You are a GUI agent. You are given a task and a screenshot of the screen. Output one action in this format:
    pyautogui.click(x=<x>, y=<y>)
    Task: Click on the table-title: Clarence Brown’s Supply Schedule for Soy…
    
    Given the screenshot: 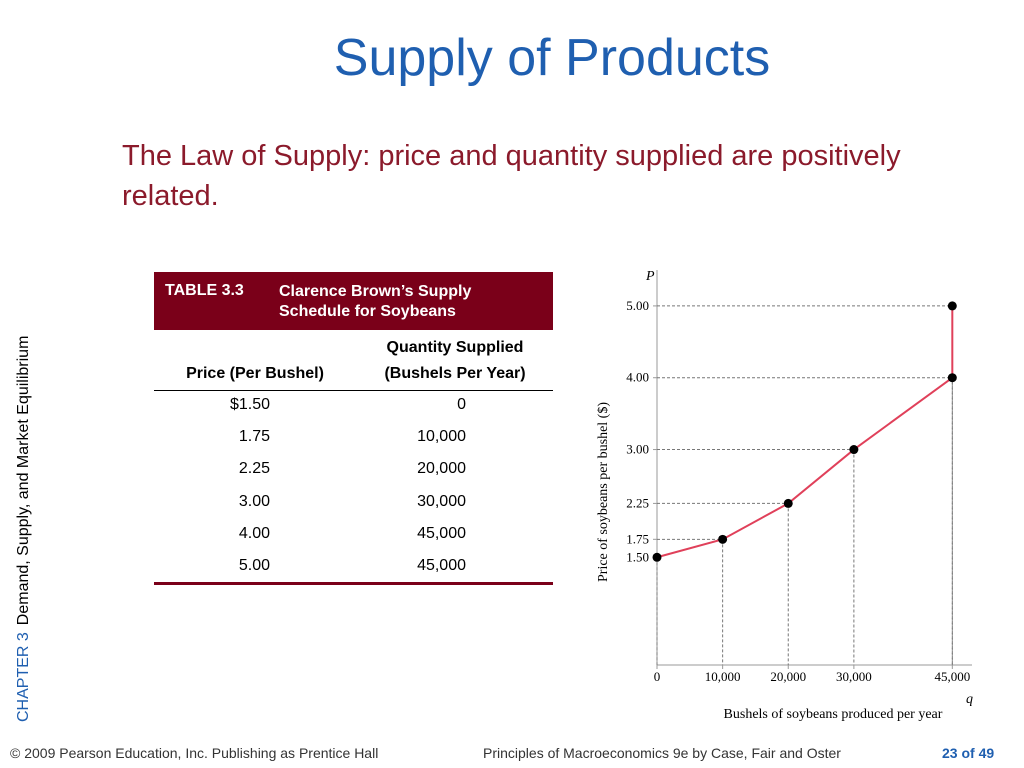 What is the action you would take?
    pyautogui.click(x=375, y=301)
    